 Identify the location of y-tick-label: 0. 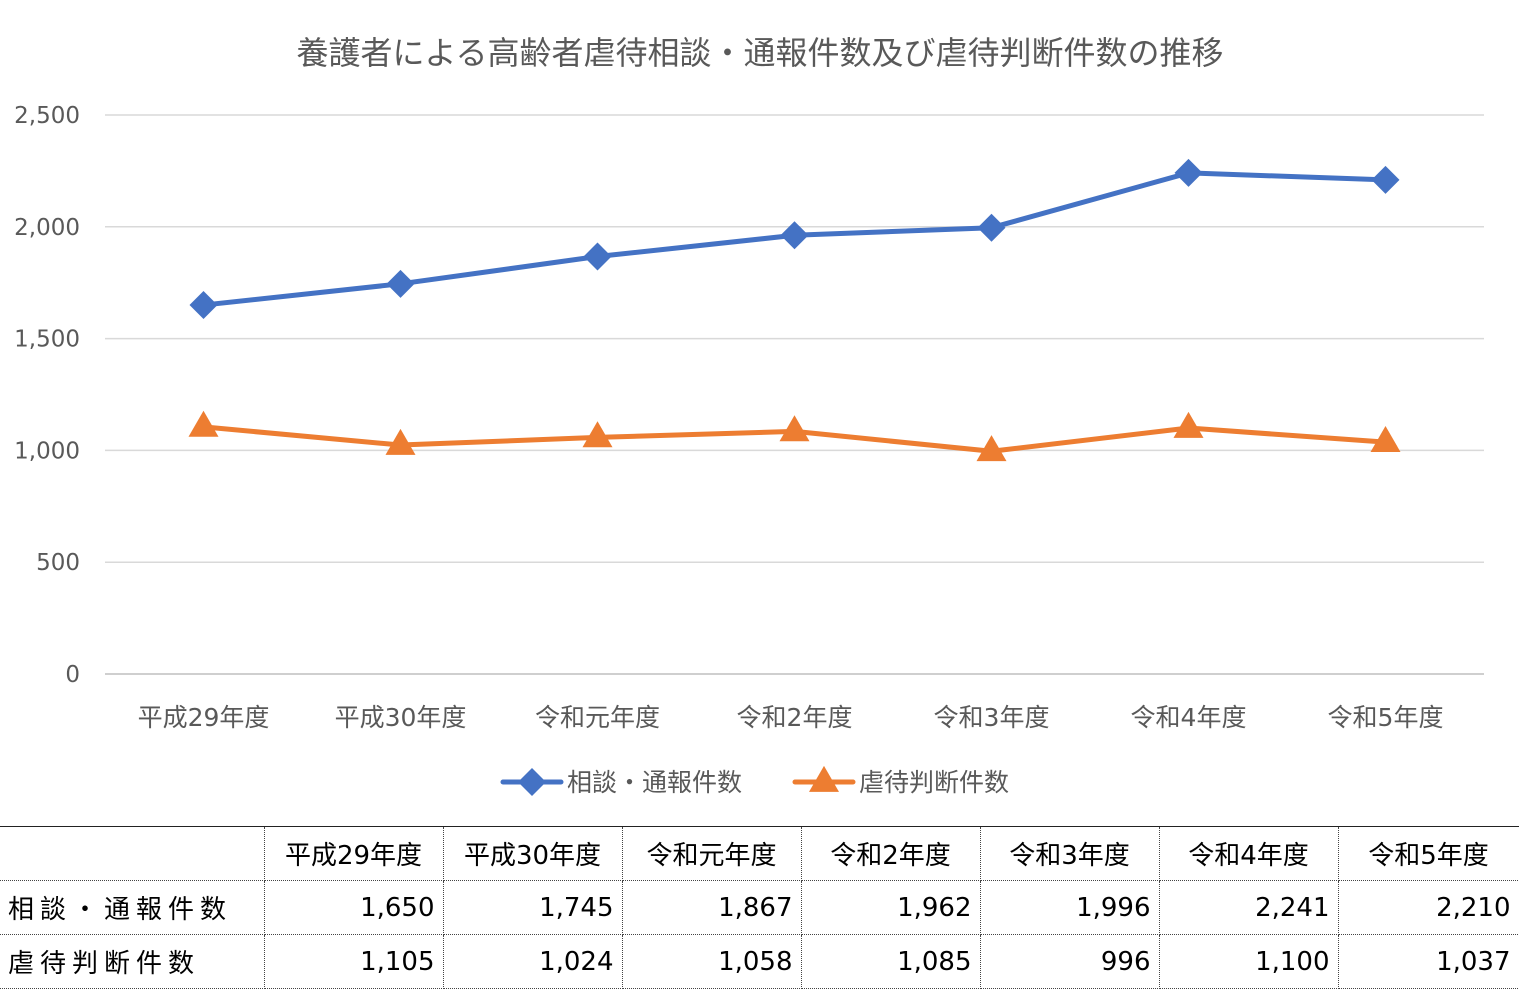
(72, 675).